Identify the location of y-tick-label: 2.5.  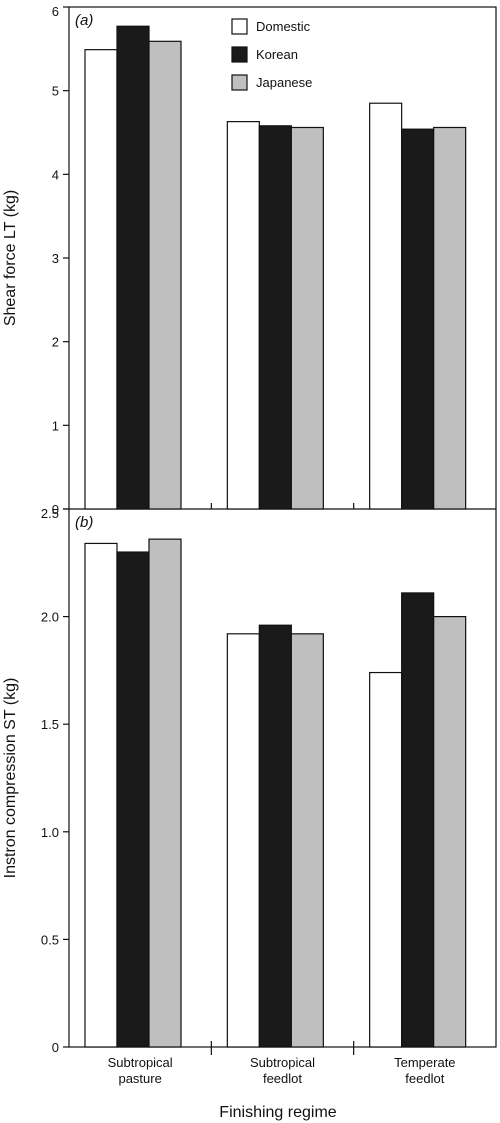
(50, 513).